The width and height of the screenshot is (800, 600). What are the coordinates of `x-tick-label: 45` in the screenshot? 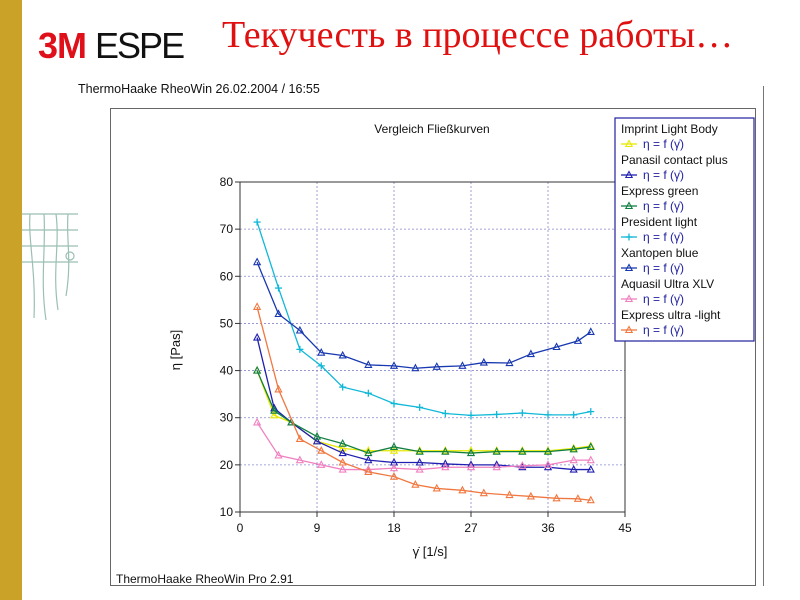 It's located at (625, 528).